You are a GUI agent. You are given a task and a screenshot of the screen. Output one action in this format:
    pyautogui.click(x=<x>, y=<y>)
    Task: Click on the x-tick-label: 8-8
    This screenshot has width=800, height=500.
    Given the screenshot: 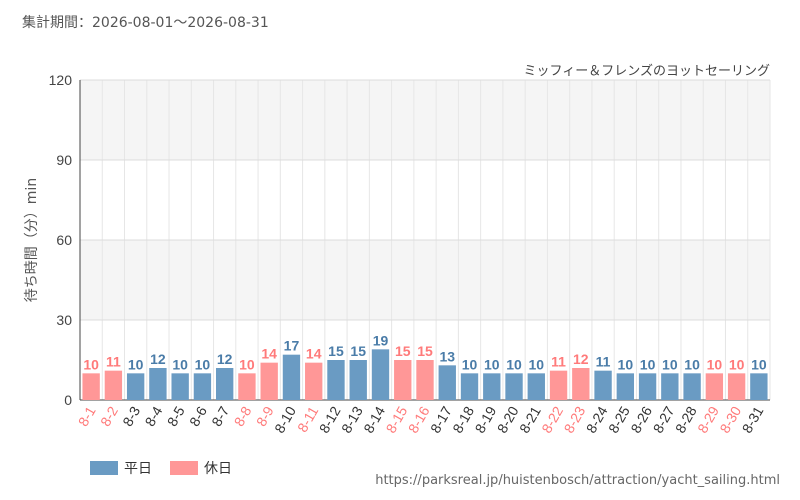 What is the action you would take?
    pyautogui.click(x=243, y=416)
    